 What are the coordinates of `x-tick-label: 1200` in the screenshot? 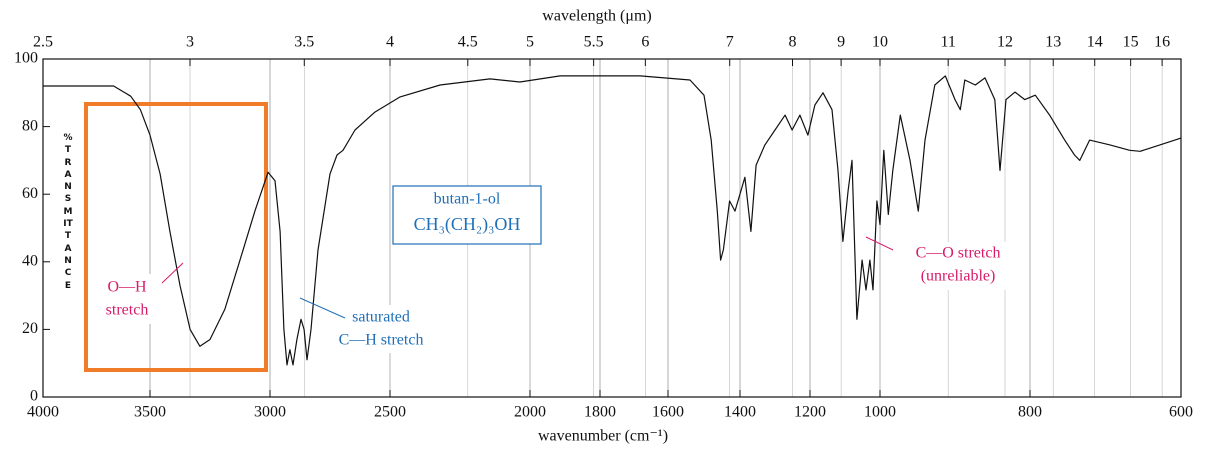 It's located at (810, 412).